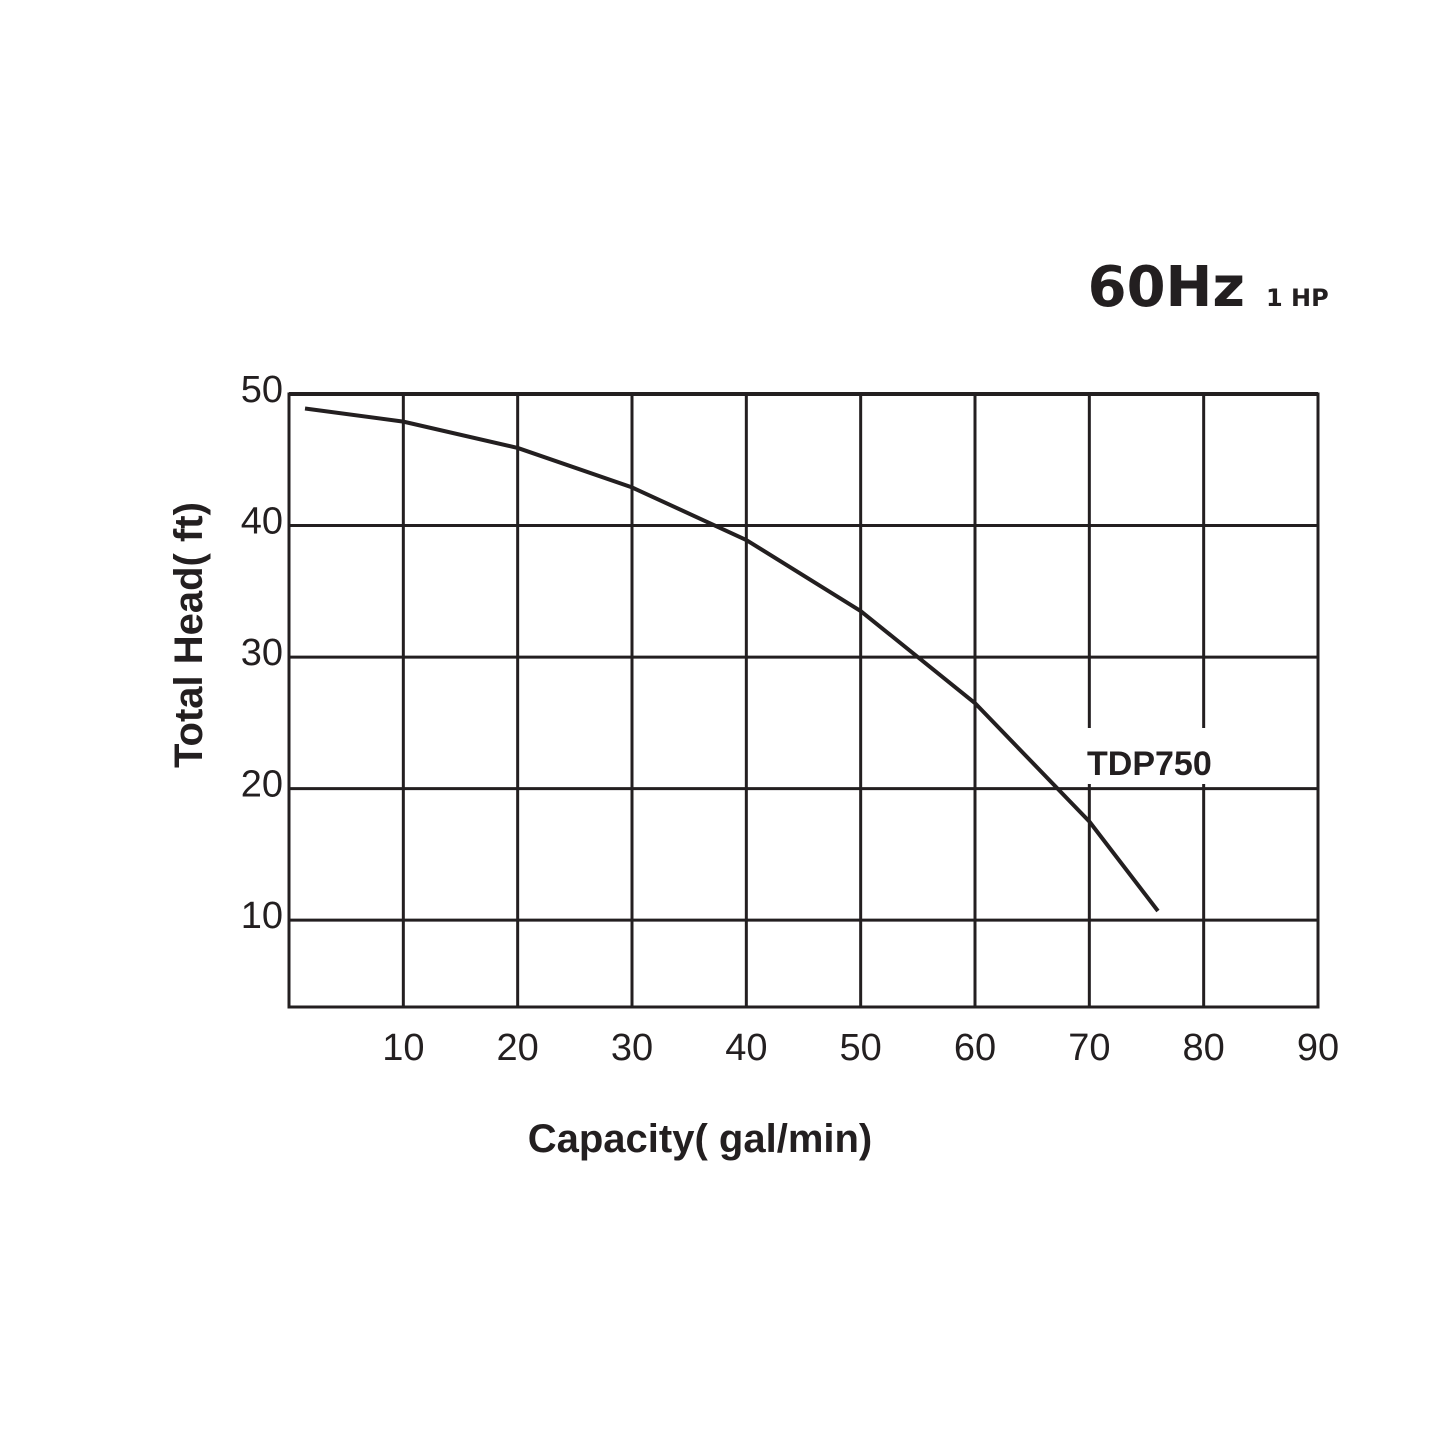 The height and width of the screenshot is (1445, 1445). What do you see at coordinates (262, 785) in the screenshot?
I see `y-tick-label: 20` at bounding box center [262, 785].